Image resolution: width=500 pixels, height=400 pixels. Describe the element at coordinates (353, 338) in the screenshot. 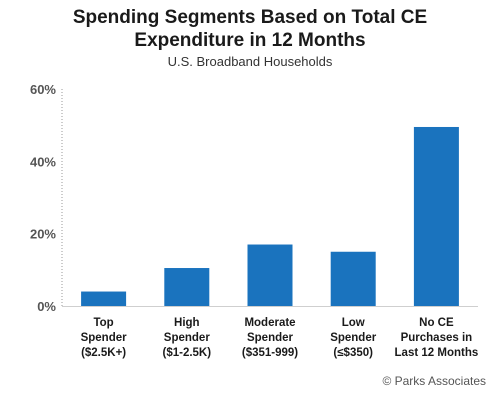

I see `x-category-label: Low Spender (≤$350)` at that location.